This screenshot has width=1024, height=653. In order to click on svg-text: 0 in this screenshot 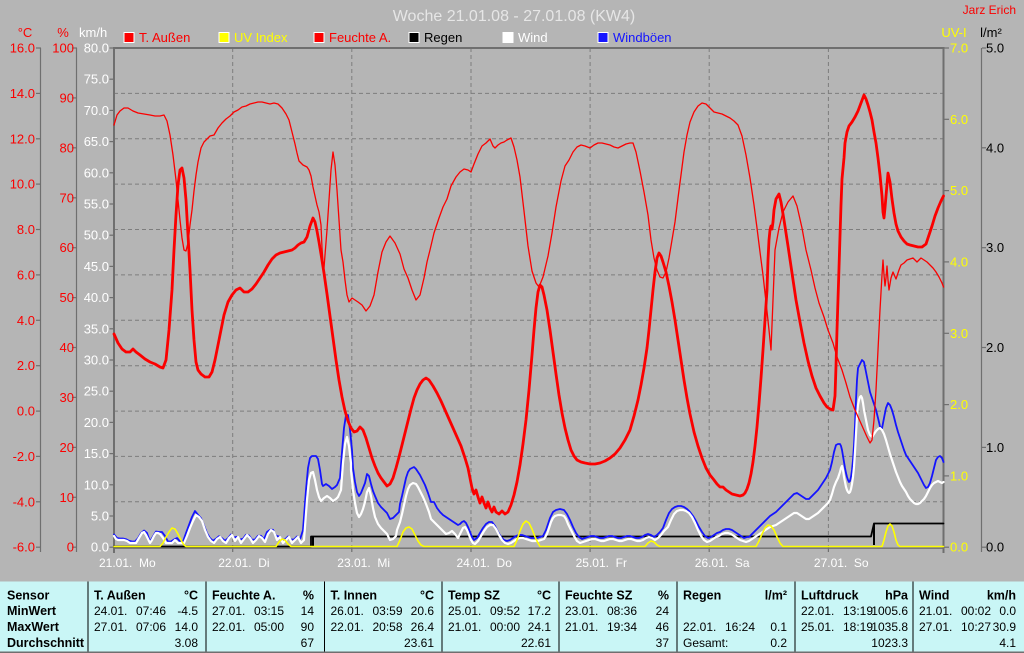, I will do `click(70, 547)`.